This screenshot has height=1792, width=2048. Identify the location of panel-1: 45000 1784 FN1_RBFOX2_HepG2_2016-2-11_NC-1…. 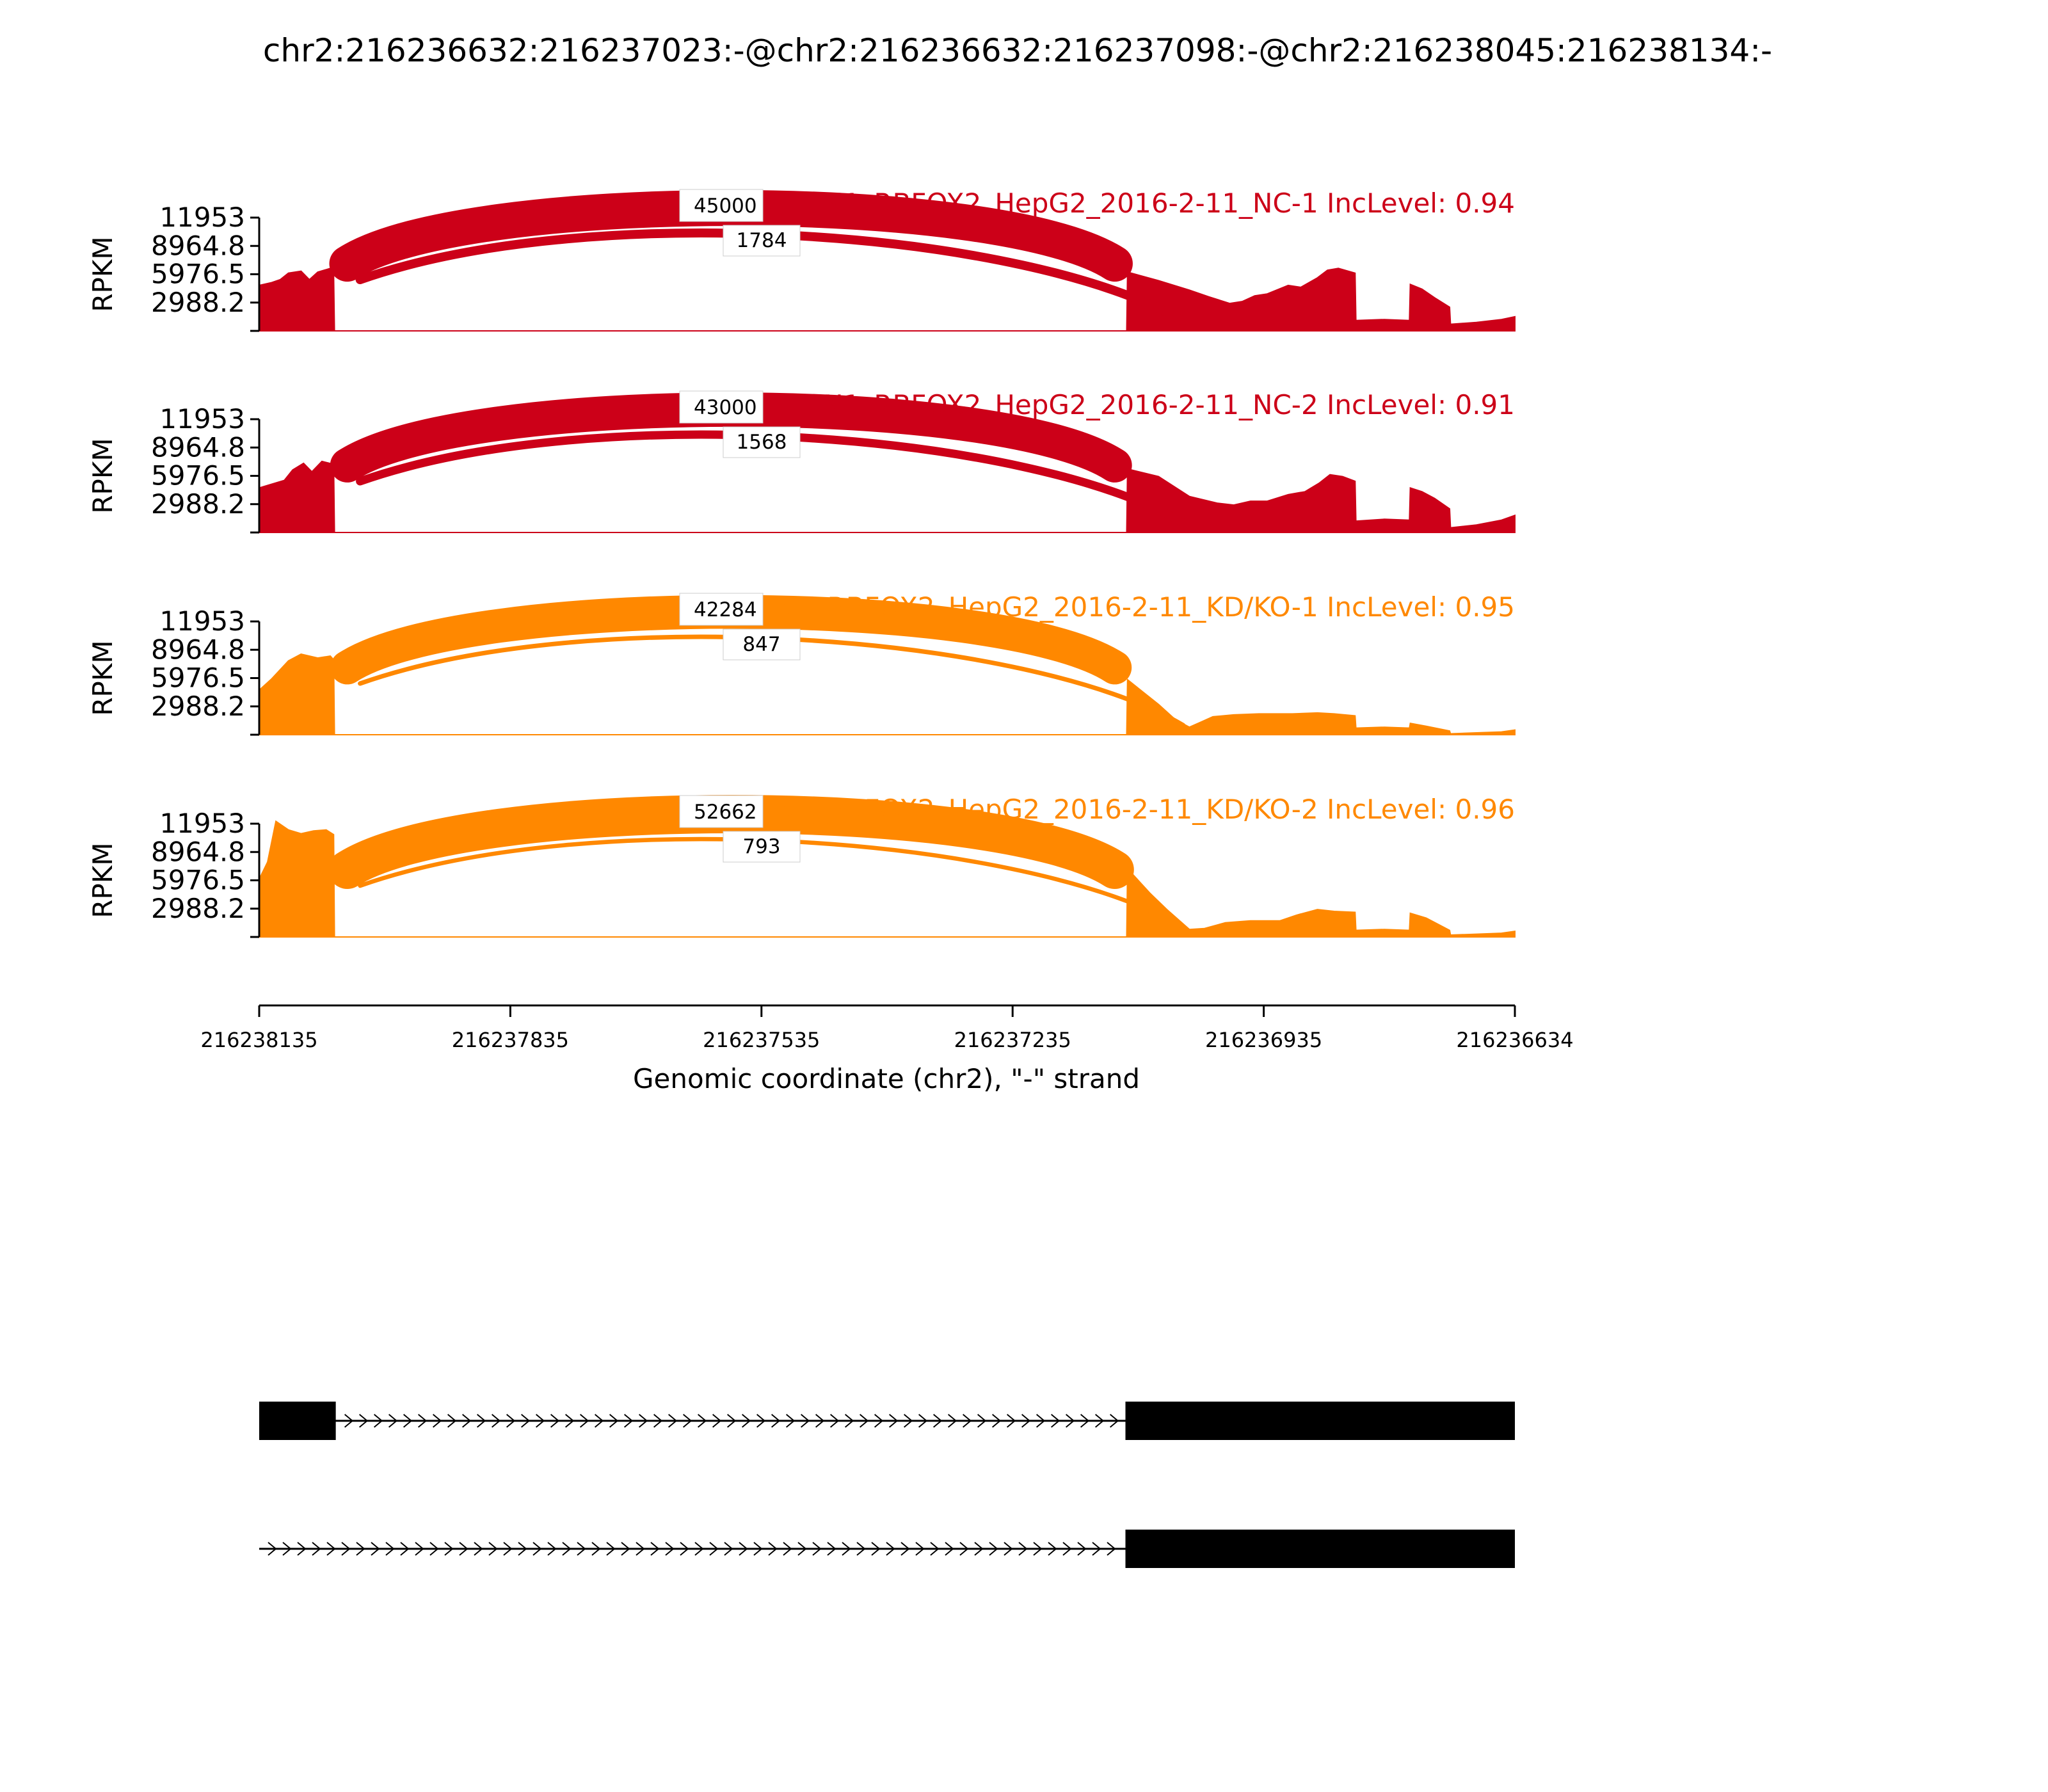
(801, 260).